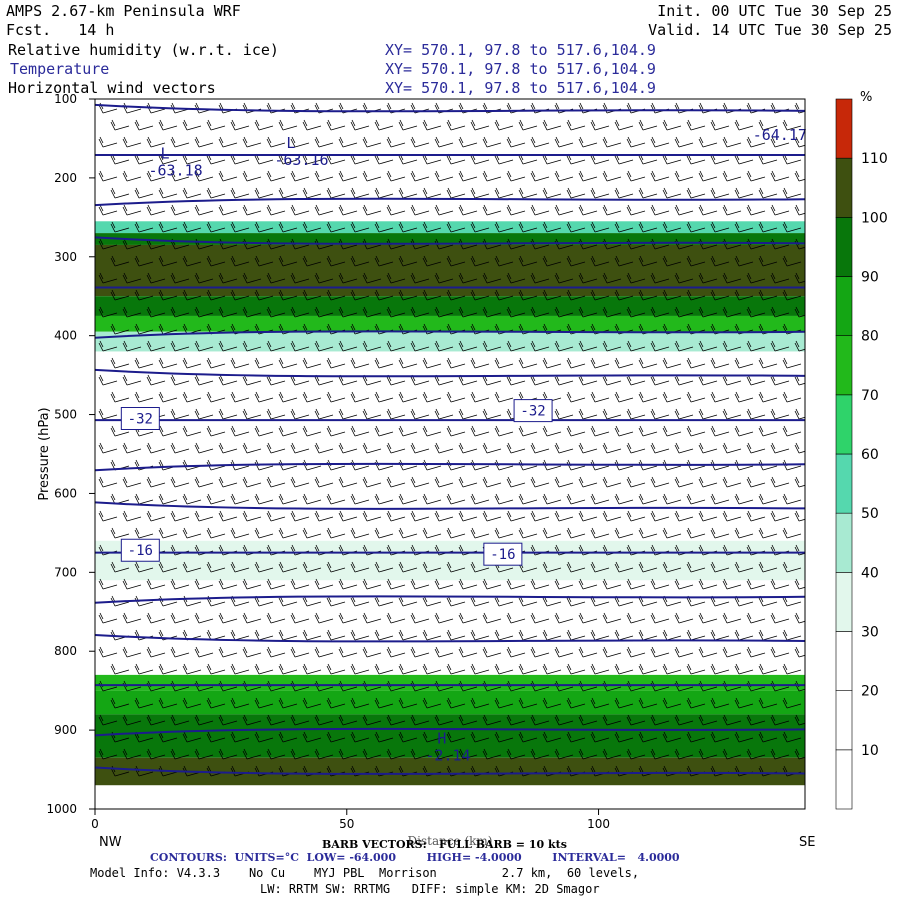 The width and height of the screenshot is (900, 900). What do you see at coordinates (95, 824) in the screenshot?
I see `x-tick-label: 0` at bounding box center [95, 824].